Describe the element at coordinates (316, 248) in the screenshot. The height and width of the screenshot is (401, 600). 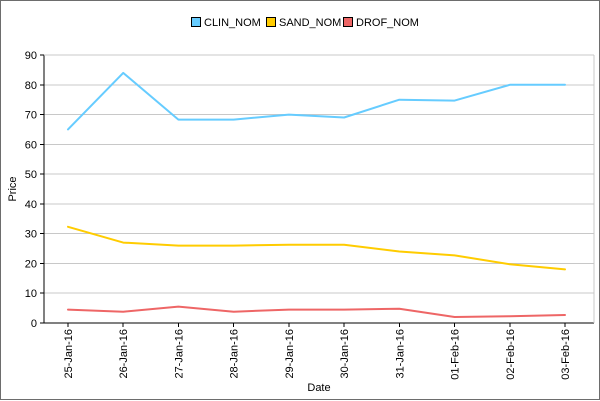
I see `series-line-sand-nom` at that location.